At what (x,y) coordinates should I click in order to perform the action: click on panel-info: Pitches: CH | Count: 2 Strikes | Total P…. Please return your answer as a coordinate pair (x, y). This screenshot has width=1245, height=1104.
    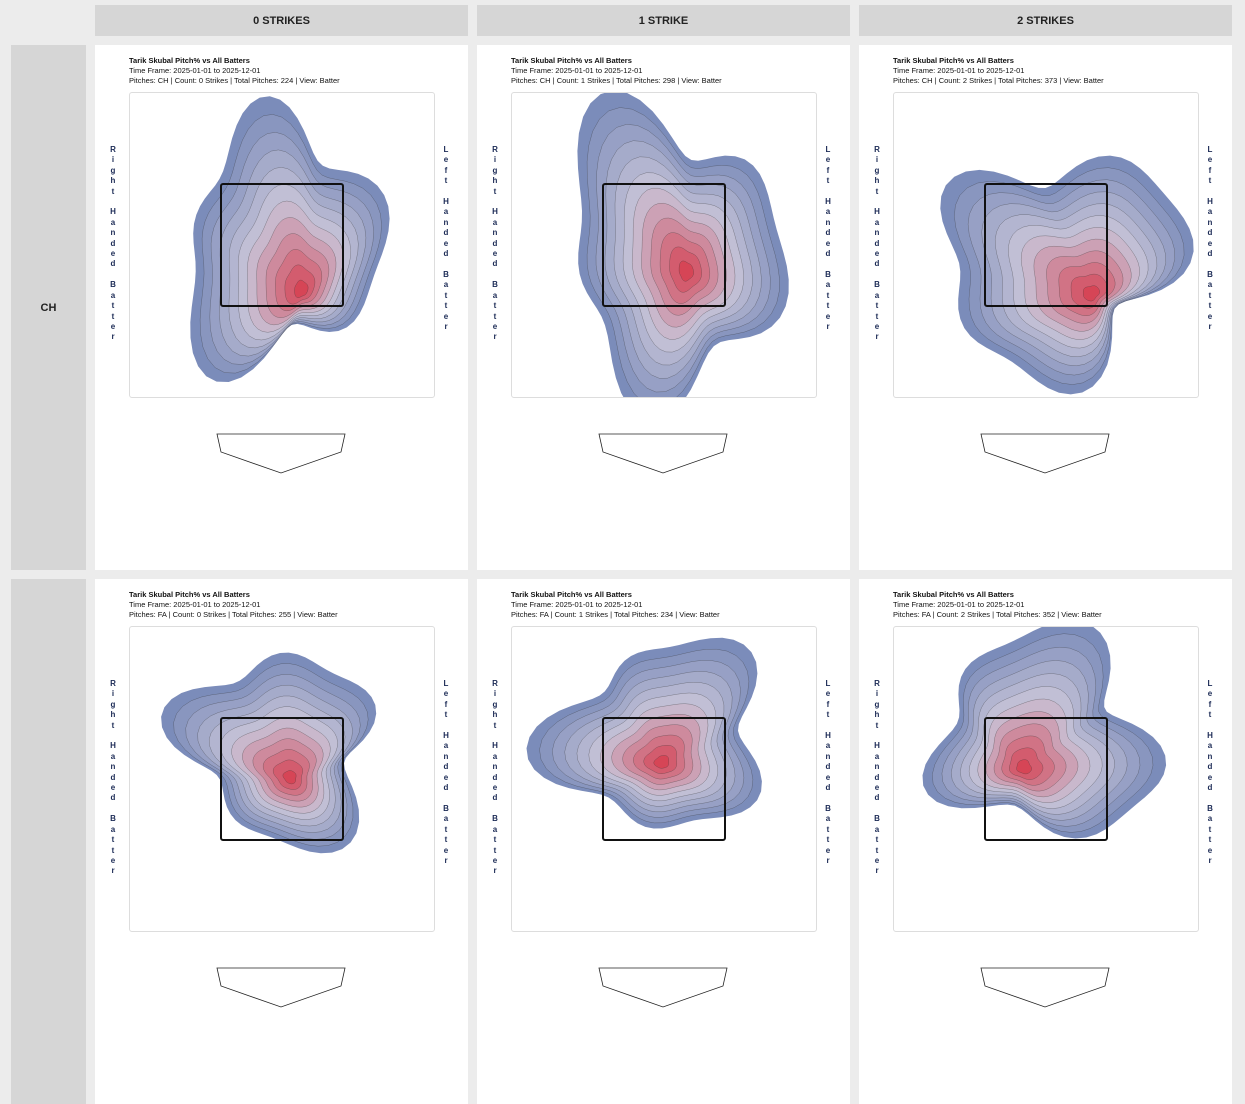
    Looking at the image, I should click on (998, 80).